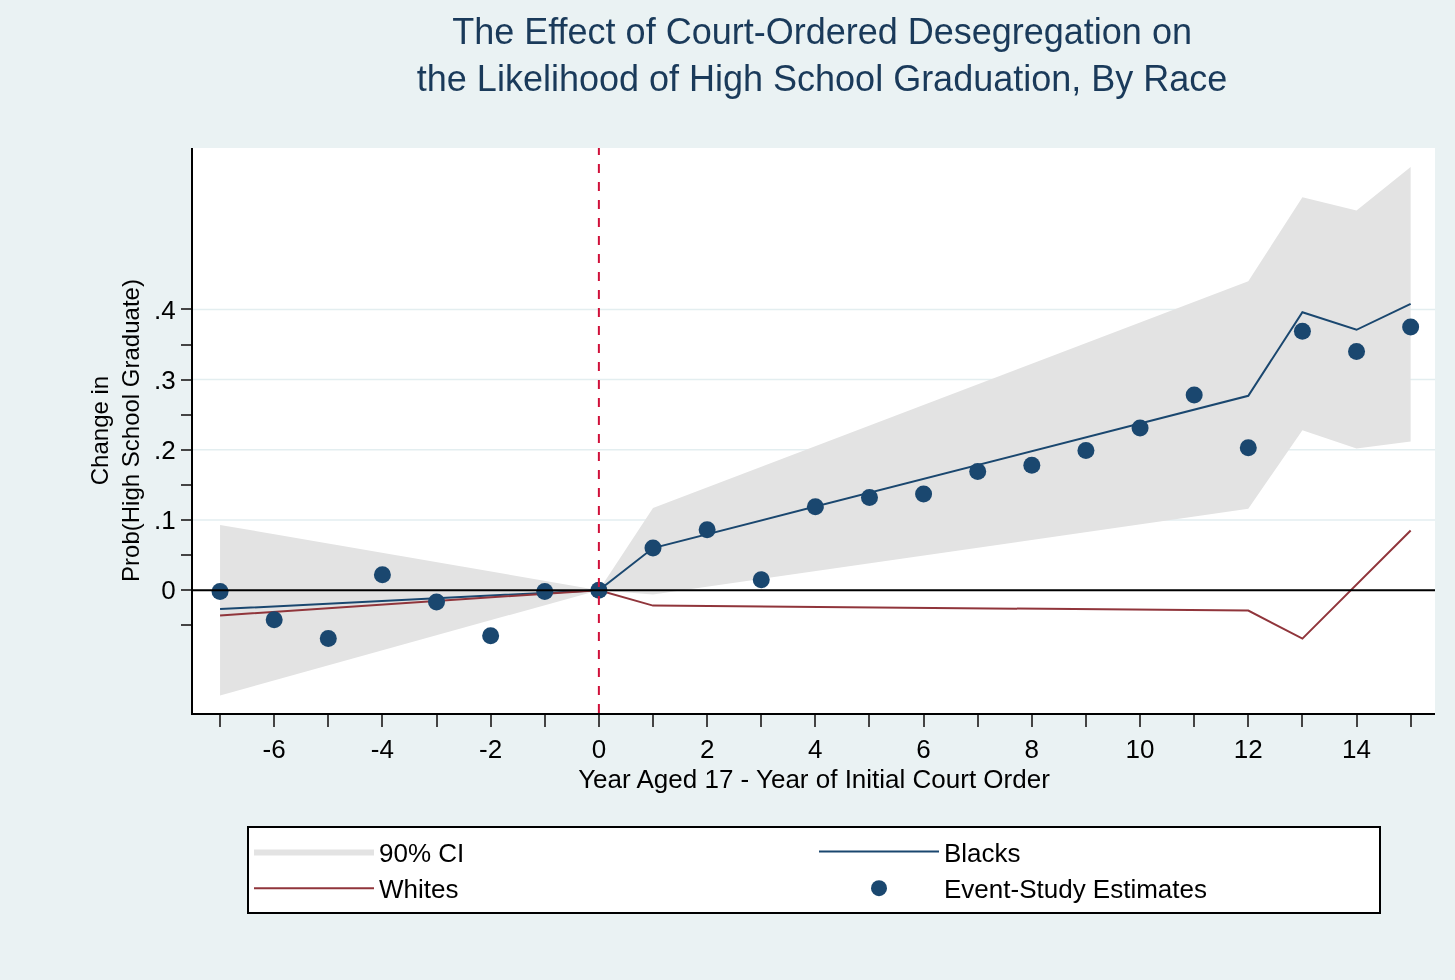 The width and height of the screenshot is (1455, 980). I want to click on y-axis-title: Change in Prob(High School Graduate), so click(114, 430).